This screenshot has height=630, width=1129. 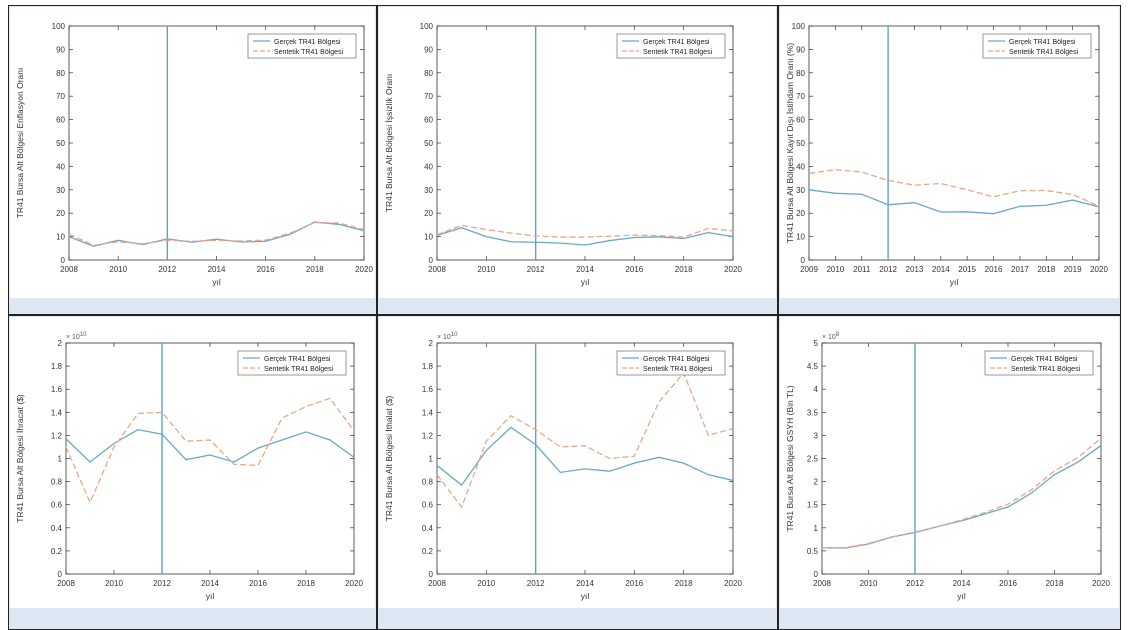 I want to click on chart-1-xtick-label: 2016, so click(x=634, y=269).